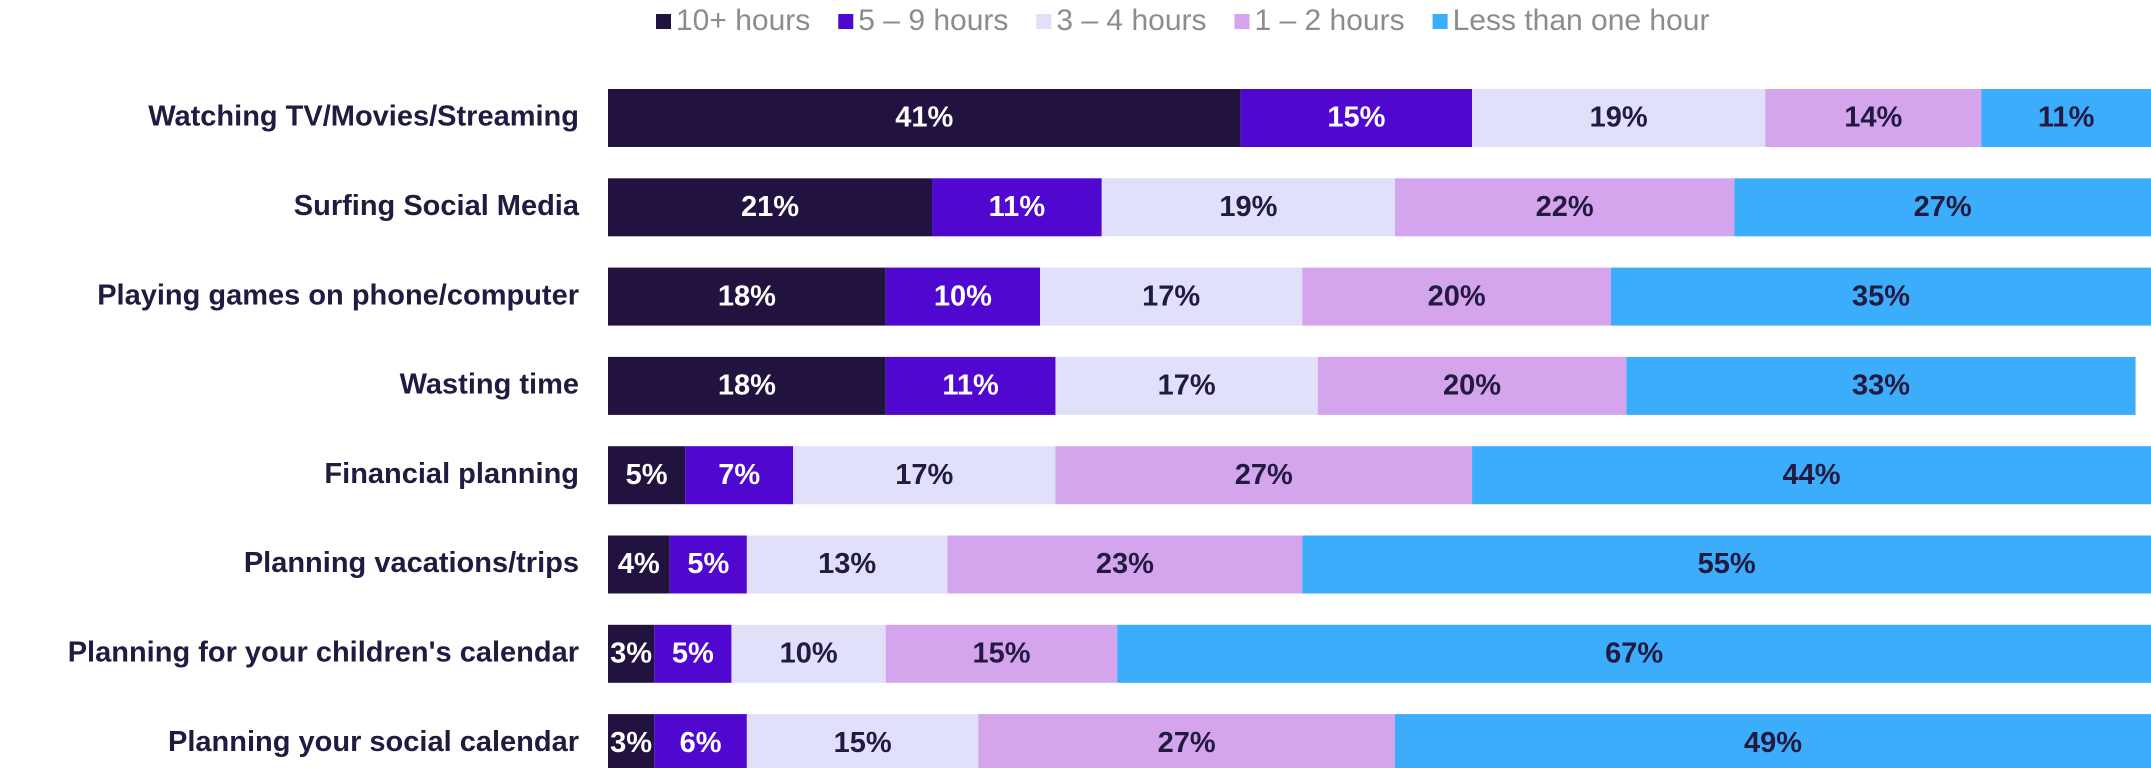 This screenshot has width=2151, height=768. I want to click on category-label: Planning for your children's calendar, so click(323, 652).